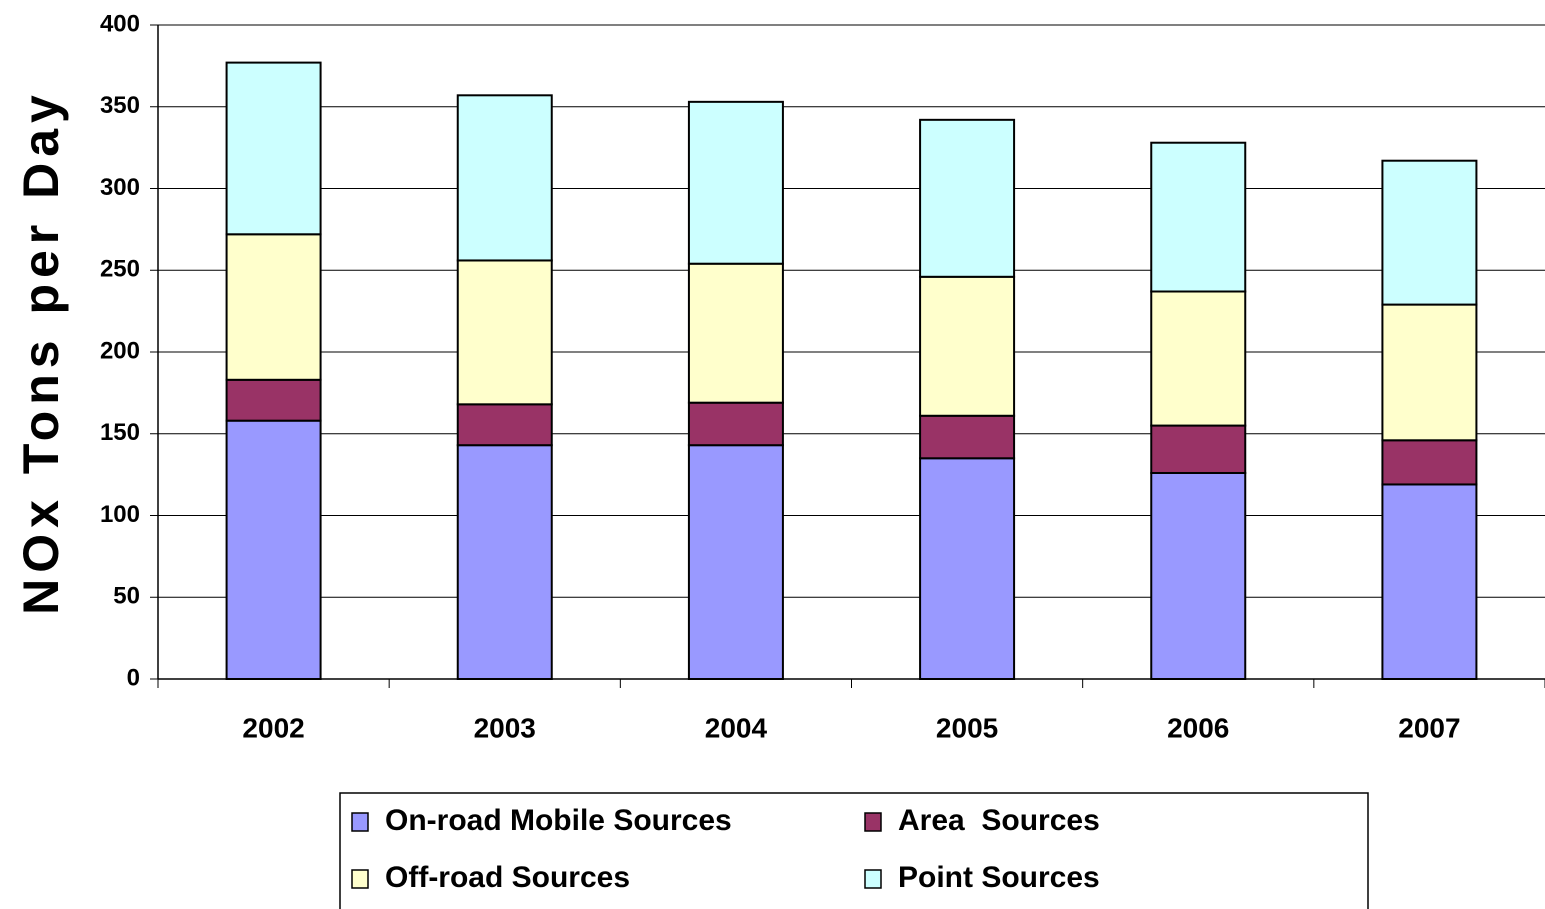 The height and width of the screenshot is (909, 1545). I want to click on x-tick-label: 2004, so click(736, 727).